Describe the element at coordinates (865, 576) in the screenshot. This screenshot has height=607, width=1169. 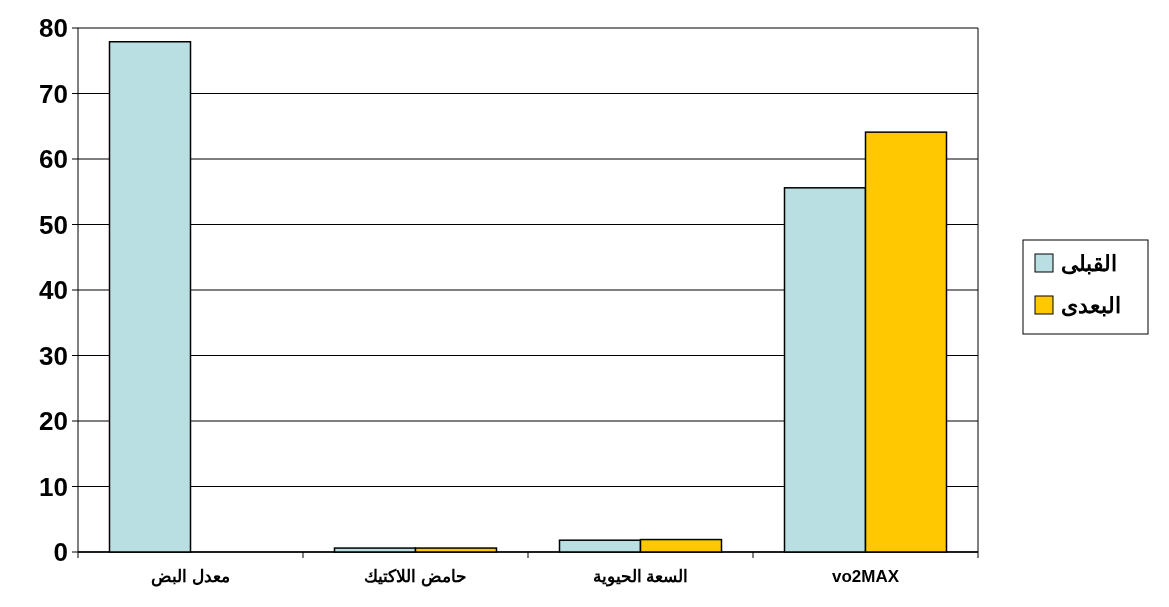
I see `x-tick-label: vo2MAX` at that location.